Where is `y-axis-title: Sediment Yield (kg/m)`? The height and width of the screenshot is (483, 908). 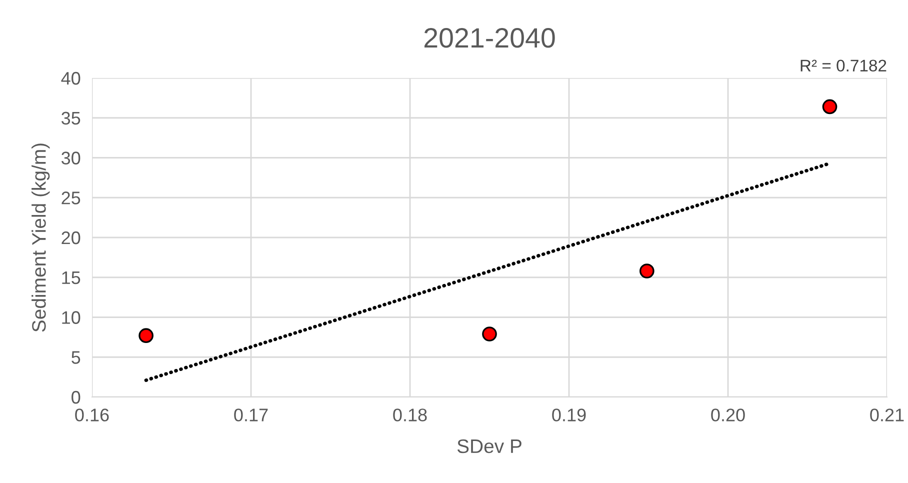 y-axis-title: Sediment Yield (kg/m) is located at coordinates (41, 238).